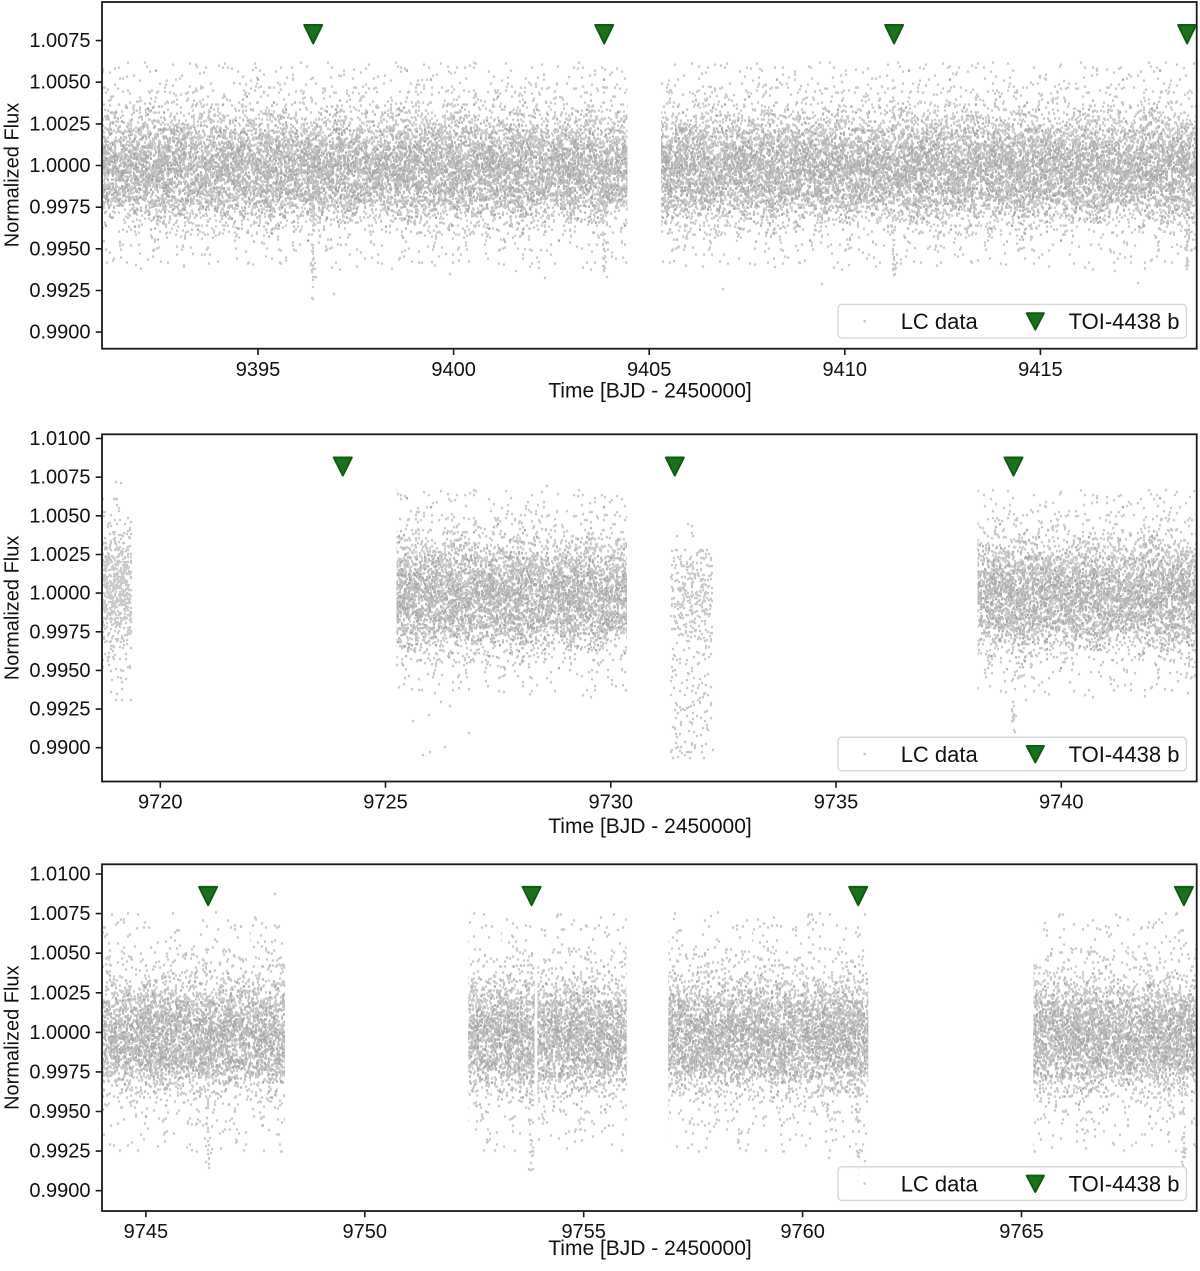 This screenshot has width=1200, height=1271. Describe the element at coordinates (836, 803) in the screenshot. I see `svg-text: 9735` at that location.